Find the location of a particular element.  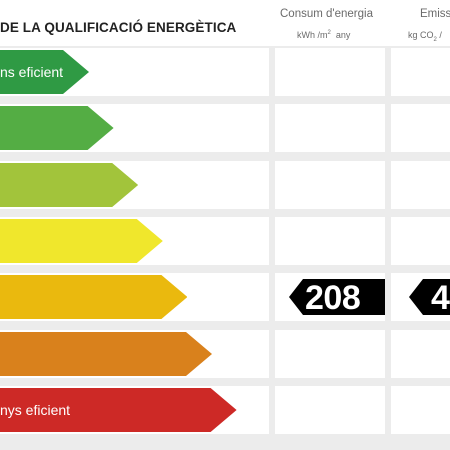

rating-arrow-label: ns eficient is located at coordinates (32, 72).